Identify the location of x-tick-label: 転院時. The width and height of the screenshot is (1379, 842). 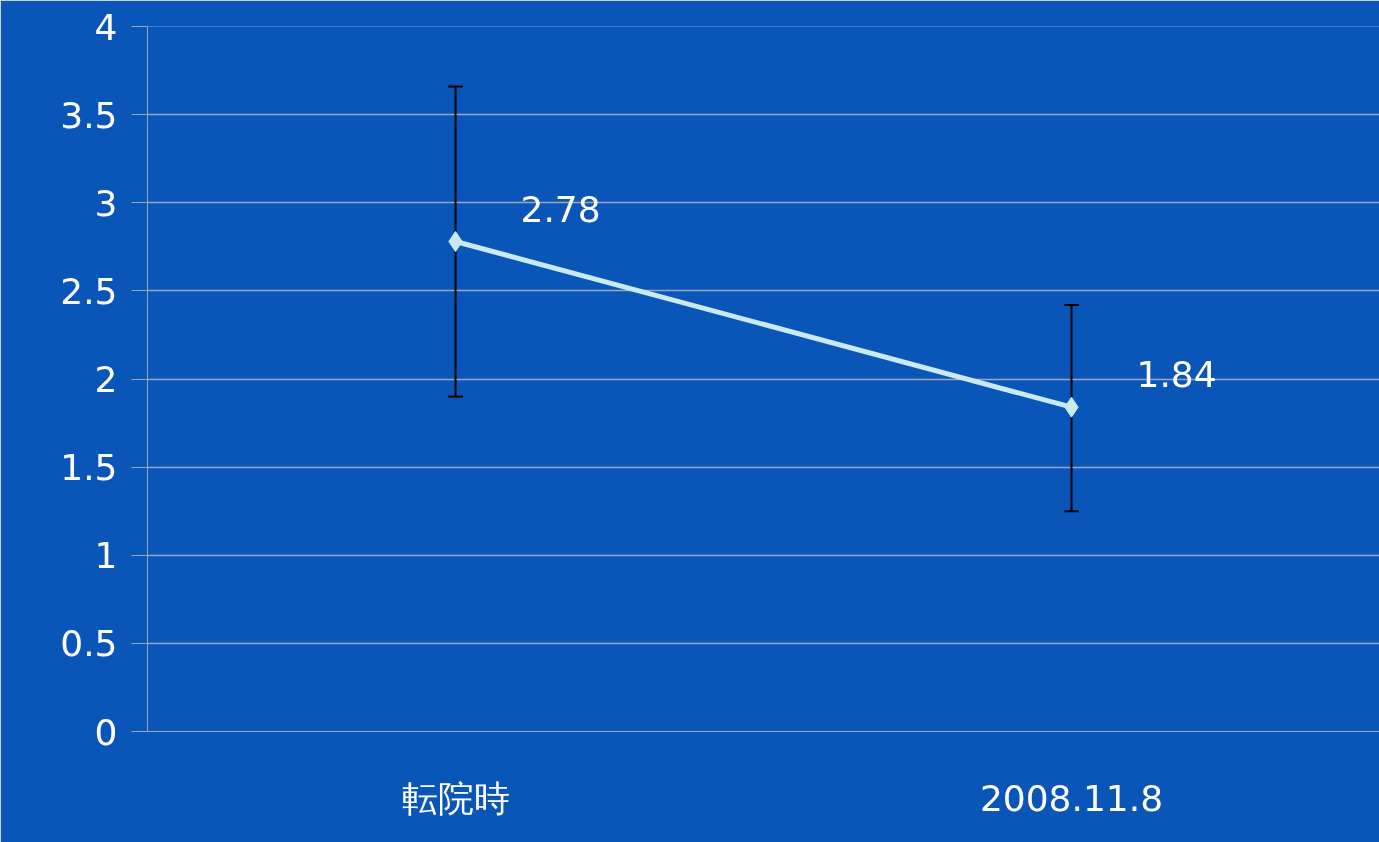
(455, 798).